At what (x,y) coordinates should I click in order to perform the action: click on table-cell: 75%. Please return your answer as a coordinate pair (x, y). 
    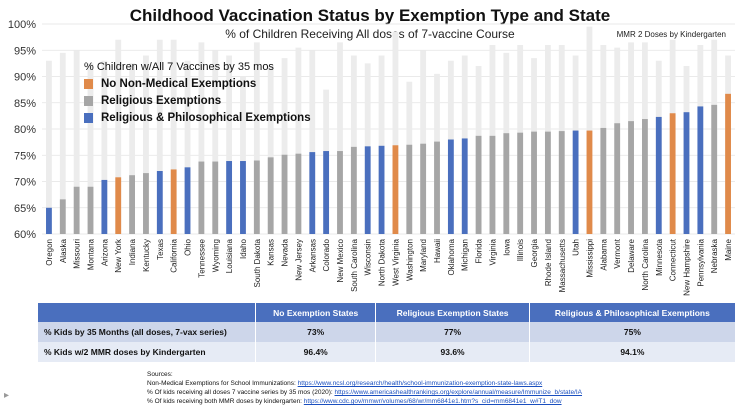
    Looking at the image, I should click on (633, 332).